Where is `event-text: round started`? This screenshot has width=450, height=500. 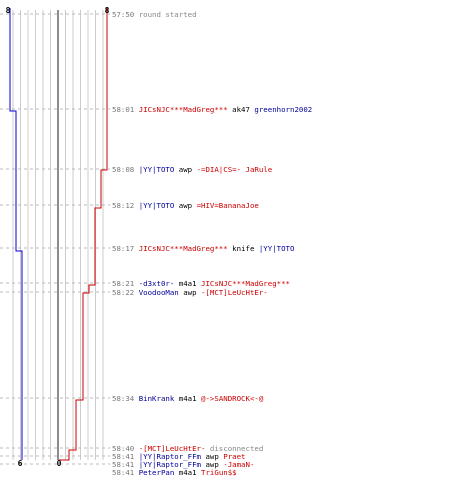 event-text: round started is located at coordinates (167, 14).